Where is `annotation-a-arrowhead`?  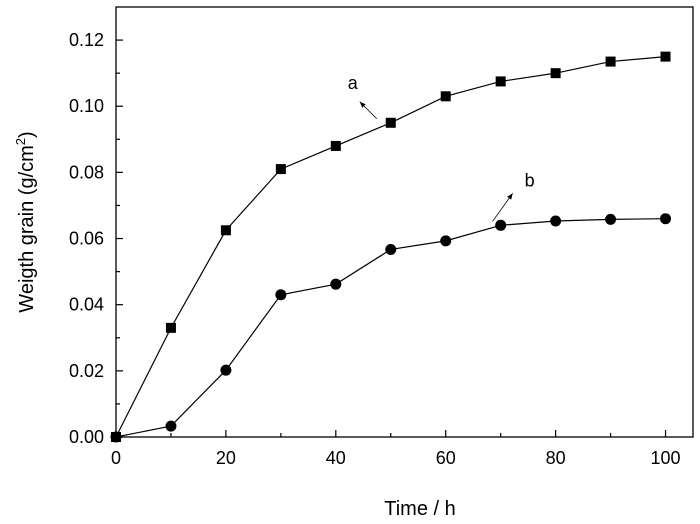 annotation-a-arrowhead is located at coordinates (362, 104).